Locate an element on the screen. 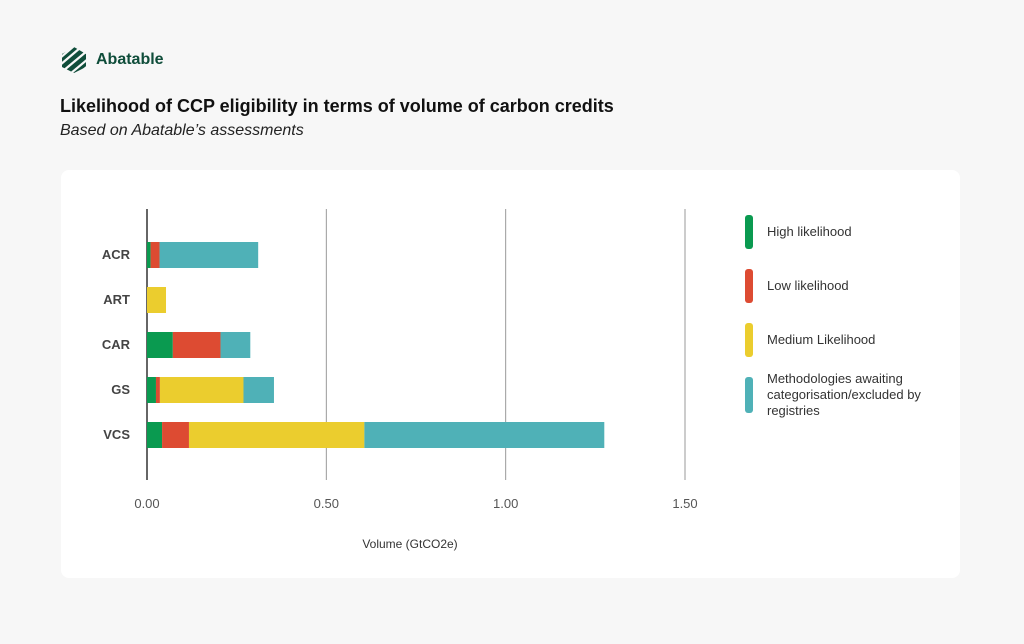 The width and height of the screenshot is (1024, 644). x-tick-label: 0.00 is located at coordinates (146, 503).